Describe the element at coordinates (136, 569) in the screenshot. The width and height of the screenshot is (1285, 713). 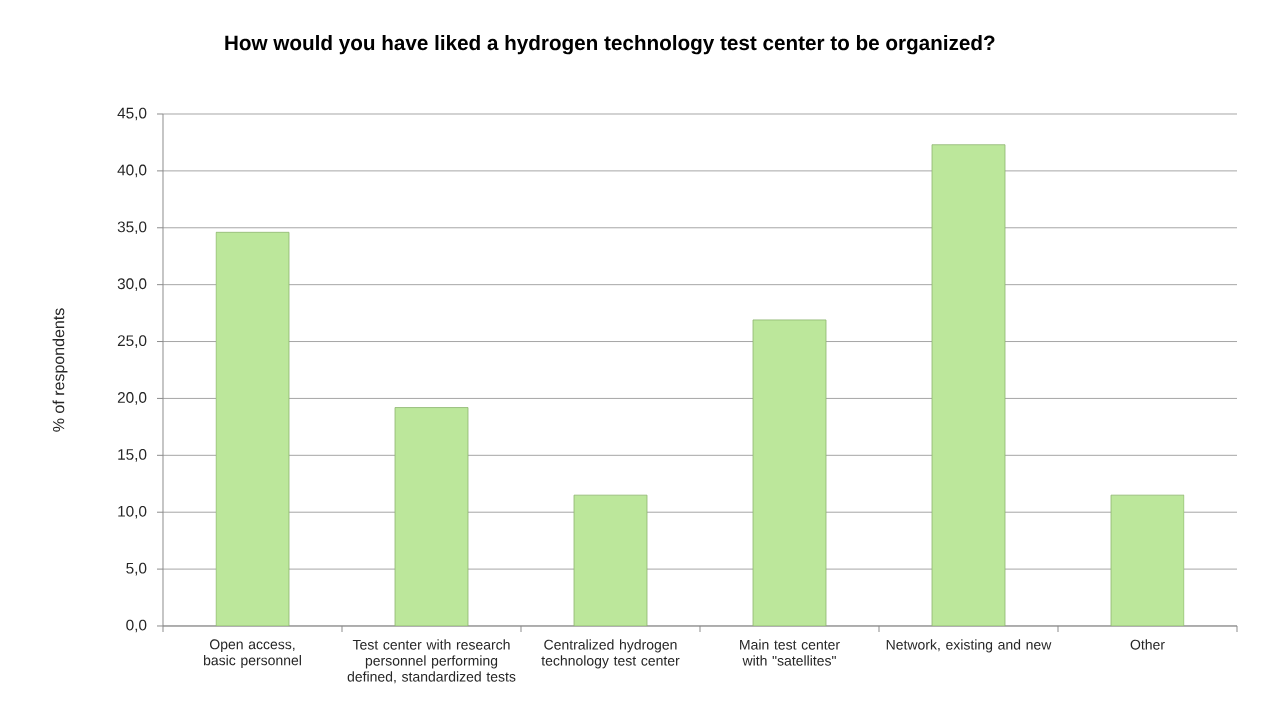
I see `y-tick-label: 5,0` at that location.